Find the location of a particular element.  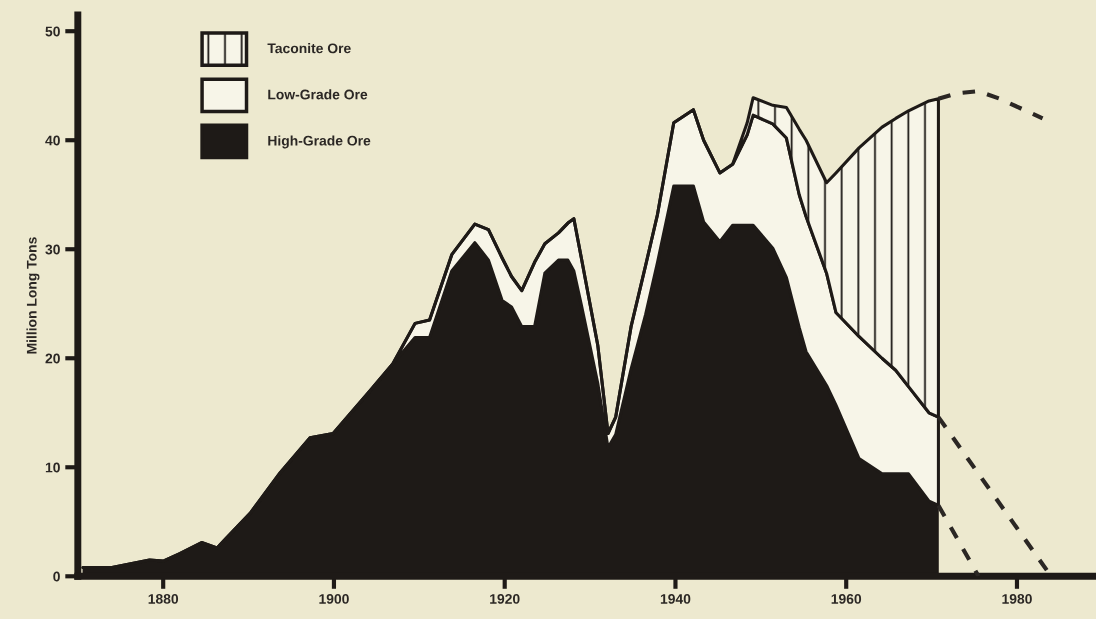

line-series is located at coordinates (990, 105).